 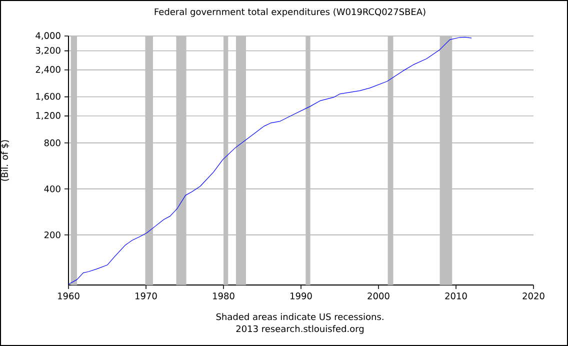 What do you see at coordinates (48, 70) in the screenshot?
I see `y-tick-label: 2,400` at bounding box center [48, 70].